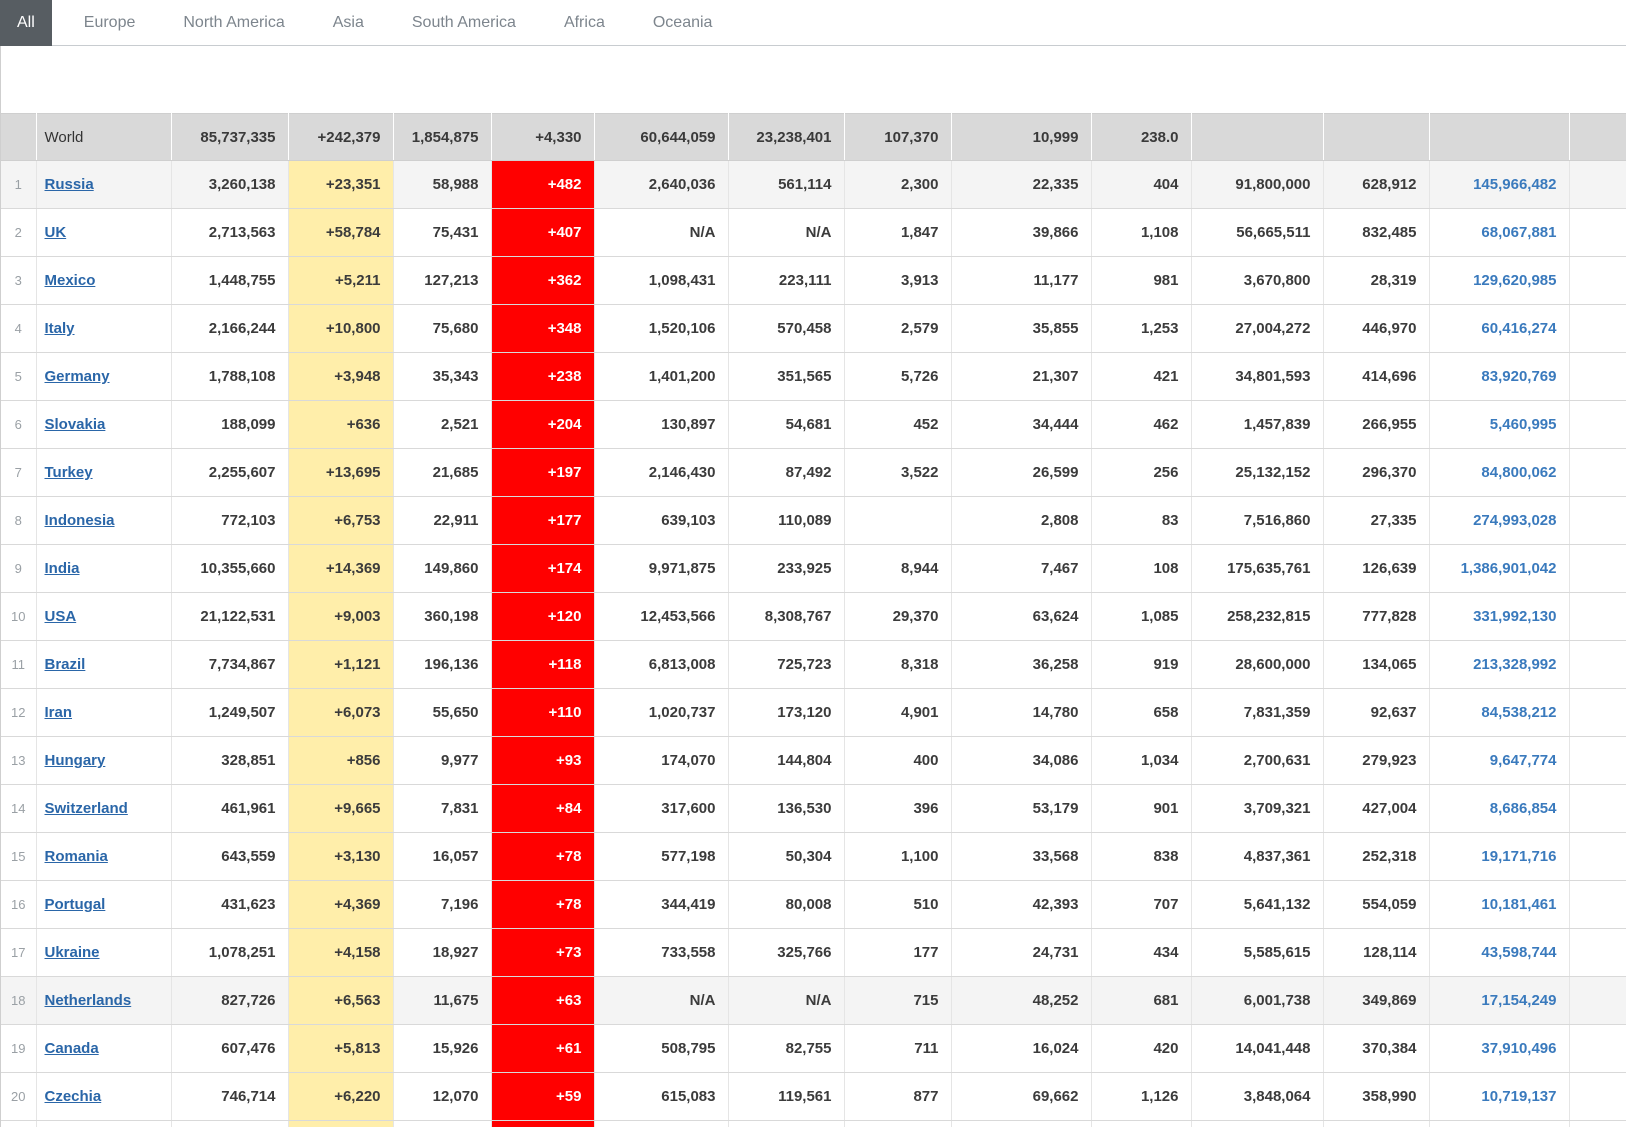  I want to click on cell-total-recovered: 639,103, so click(661, 520).